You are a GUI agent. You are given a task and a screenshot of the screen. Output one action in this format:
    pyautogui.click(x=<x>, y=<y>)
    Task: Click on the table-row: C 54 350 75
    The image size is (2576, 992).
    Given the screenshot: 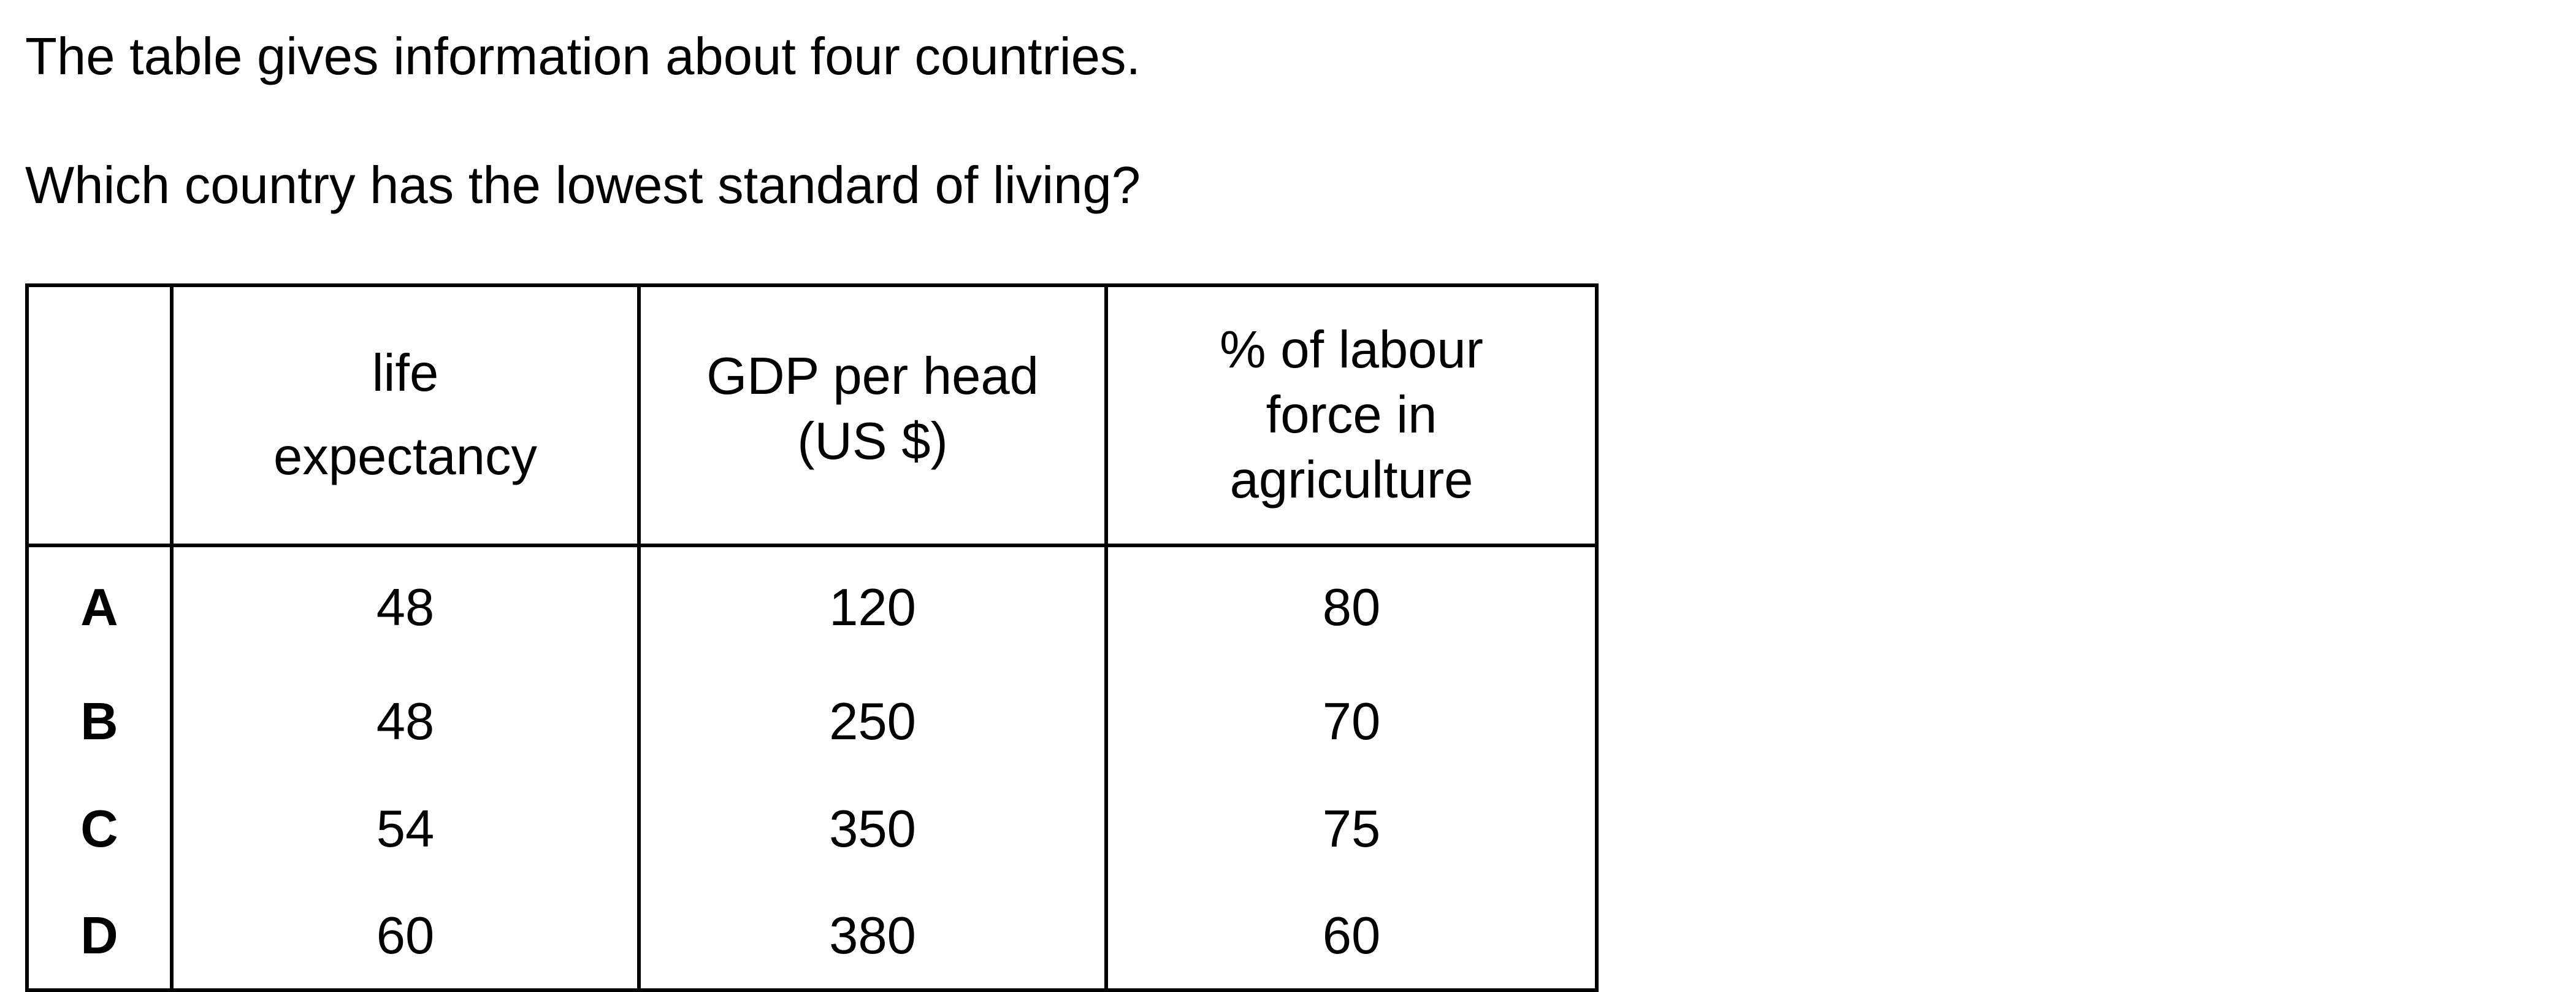 What is the action you would take?
    pyautogui.click(x=812, y=829)
    